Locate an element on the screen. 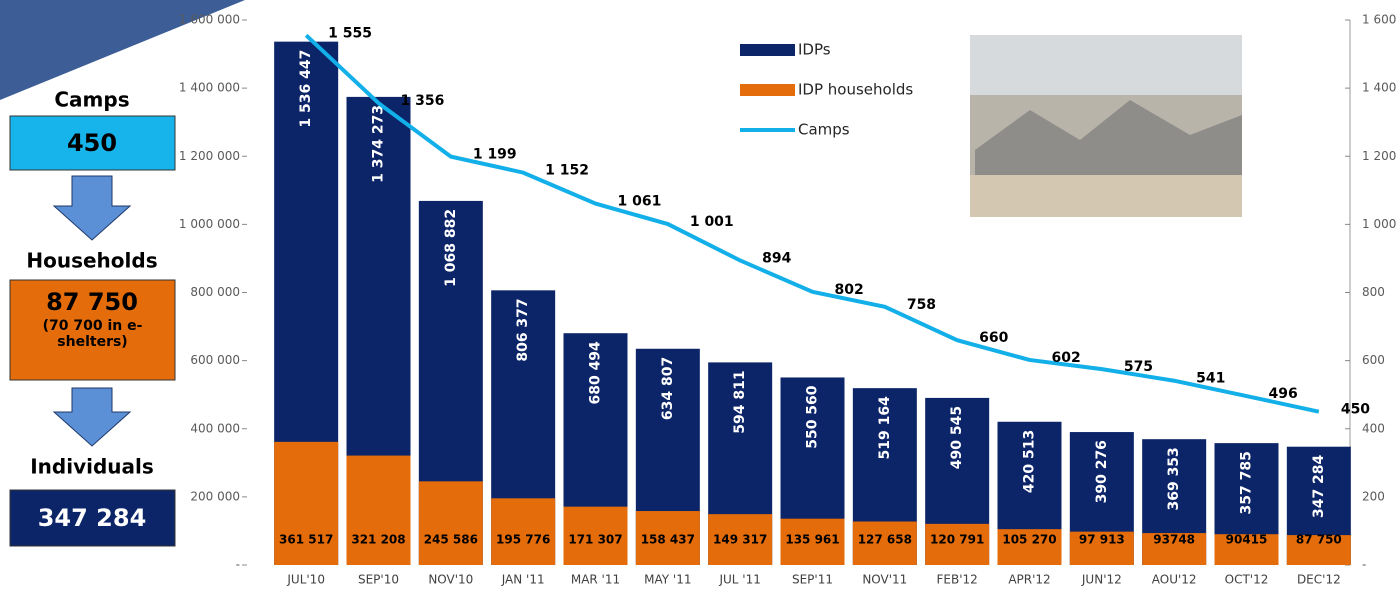 The height and width of the screenshot is (594, 1396). bar-label: 120 791 is located at coordinates (957, 540).